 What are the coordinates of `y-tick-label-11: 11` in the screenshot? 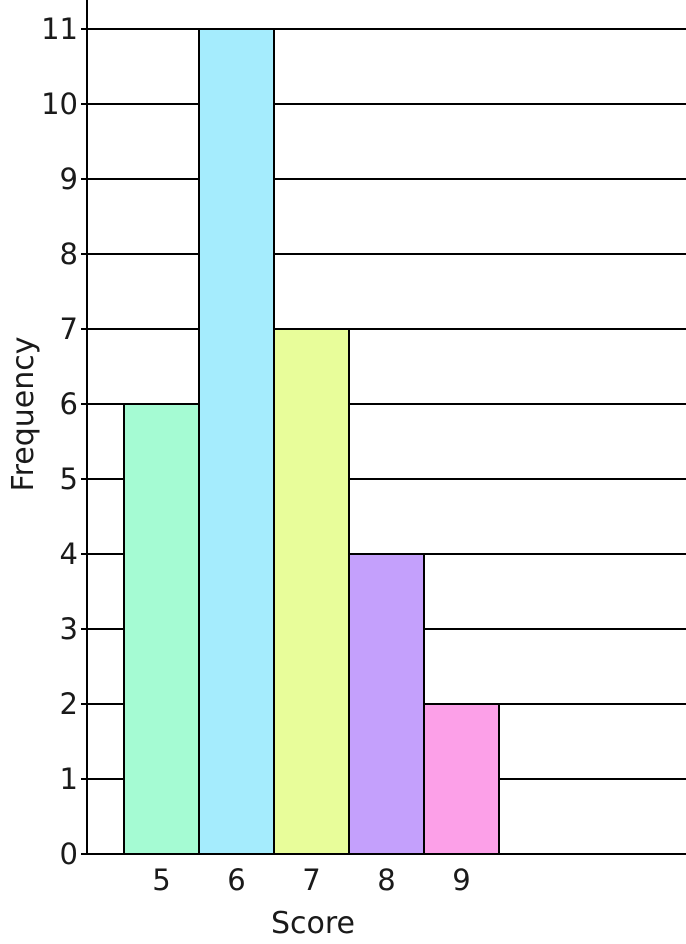 It's located at (59, 29).